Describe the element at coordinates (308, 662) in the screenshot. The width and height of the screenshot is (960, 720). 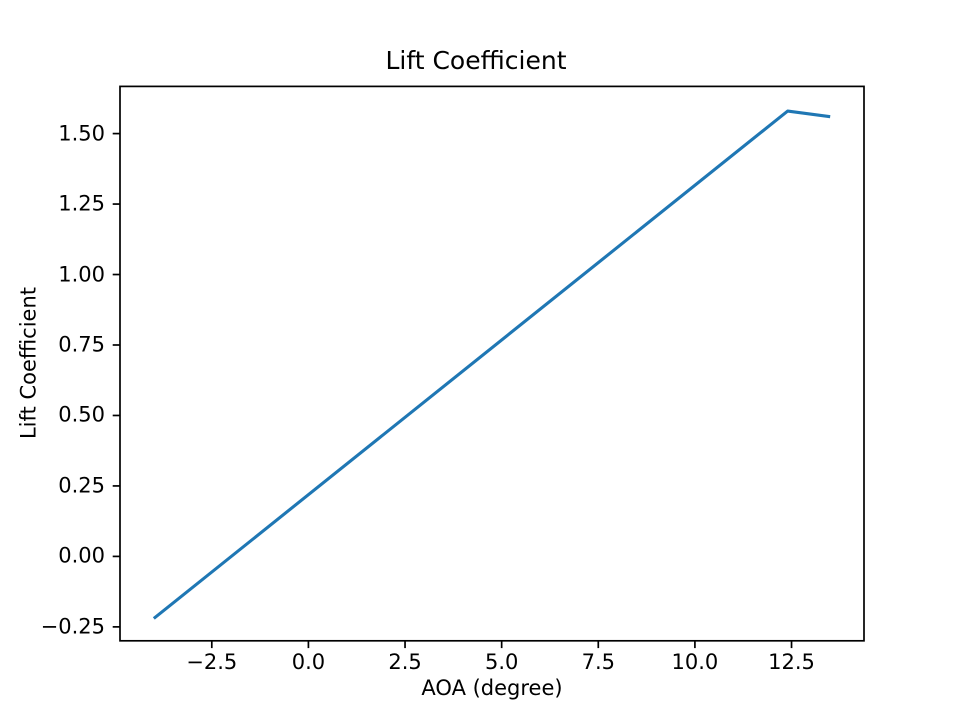
I see `x-tick-label: 0.0` at that location.